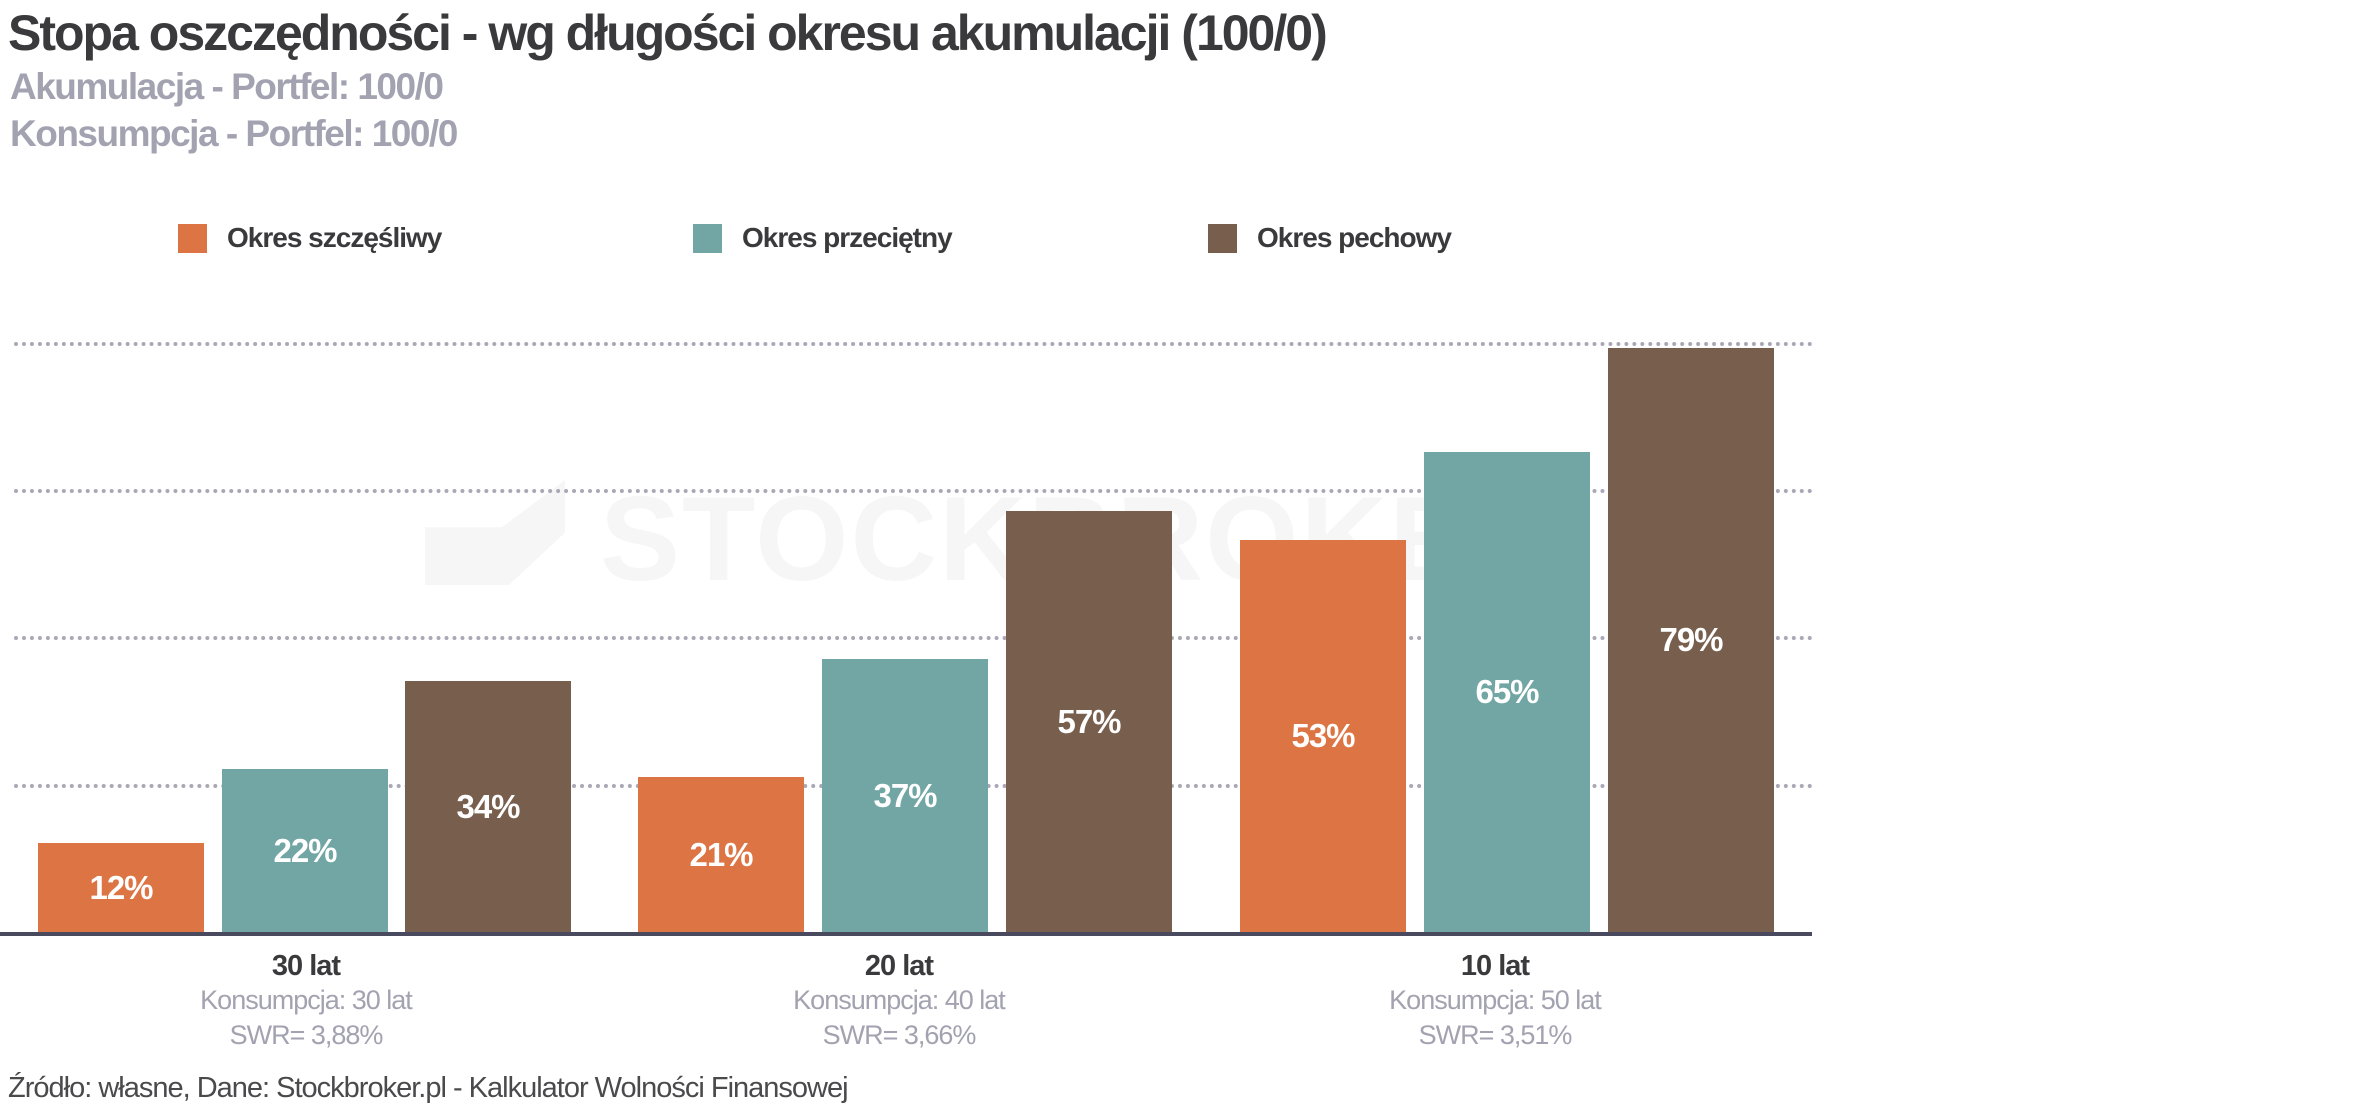 The height and width of the screenshot is (1106, 2358). I want to click on category-title: 20 lat, so click(899, 966).